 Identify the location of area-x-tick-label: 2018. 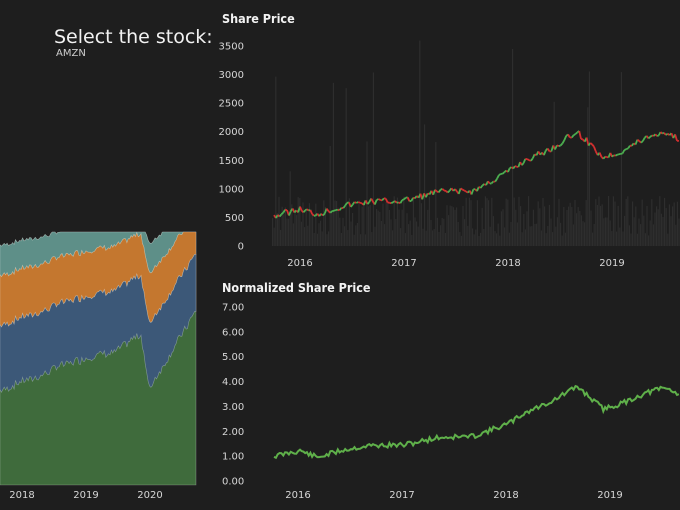
(21, 495).